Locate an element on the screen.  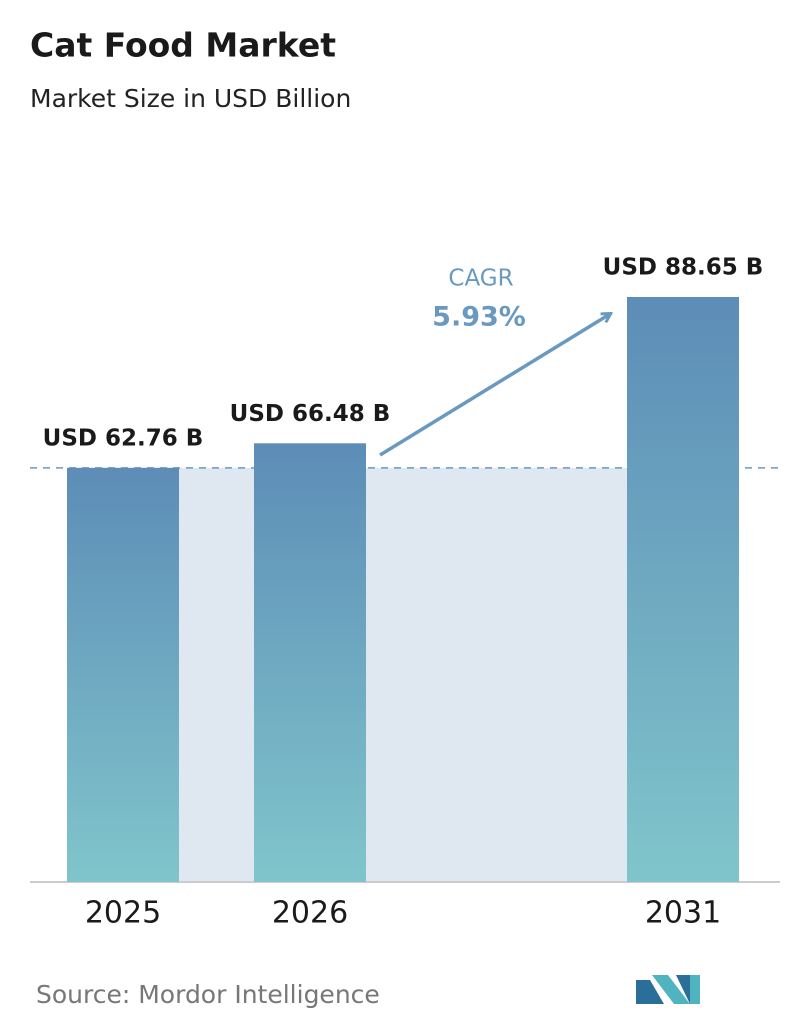
x-tick-label: 2031 is located at coordinates (683, 913).